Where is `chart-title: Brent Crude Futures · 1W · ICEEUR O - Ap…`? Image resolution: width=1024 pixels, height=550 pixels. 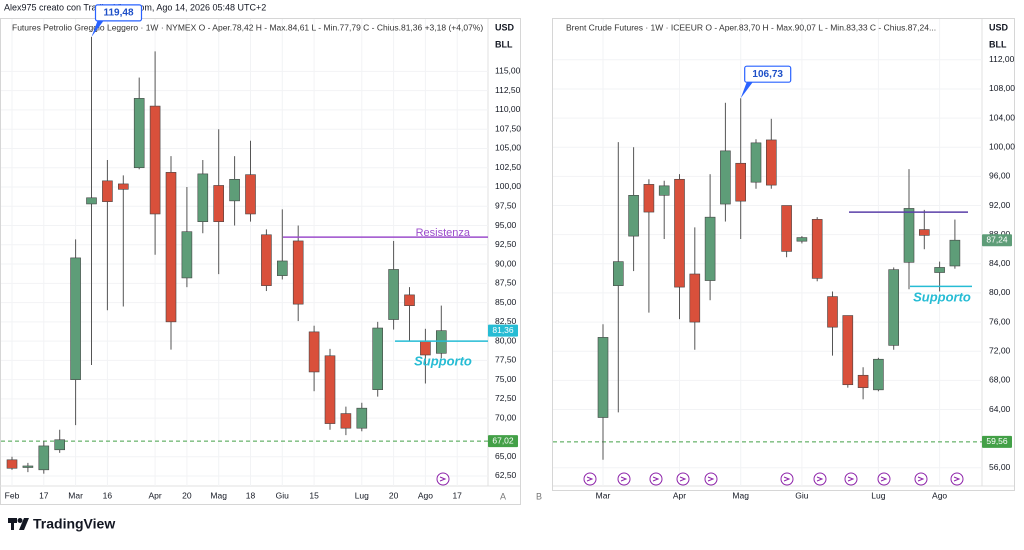
chart-title: Brent Crude Futures · 1W · ICEEUR O - Ap… is located at coordinates (751, 27).